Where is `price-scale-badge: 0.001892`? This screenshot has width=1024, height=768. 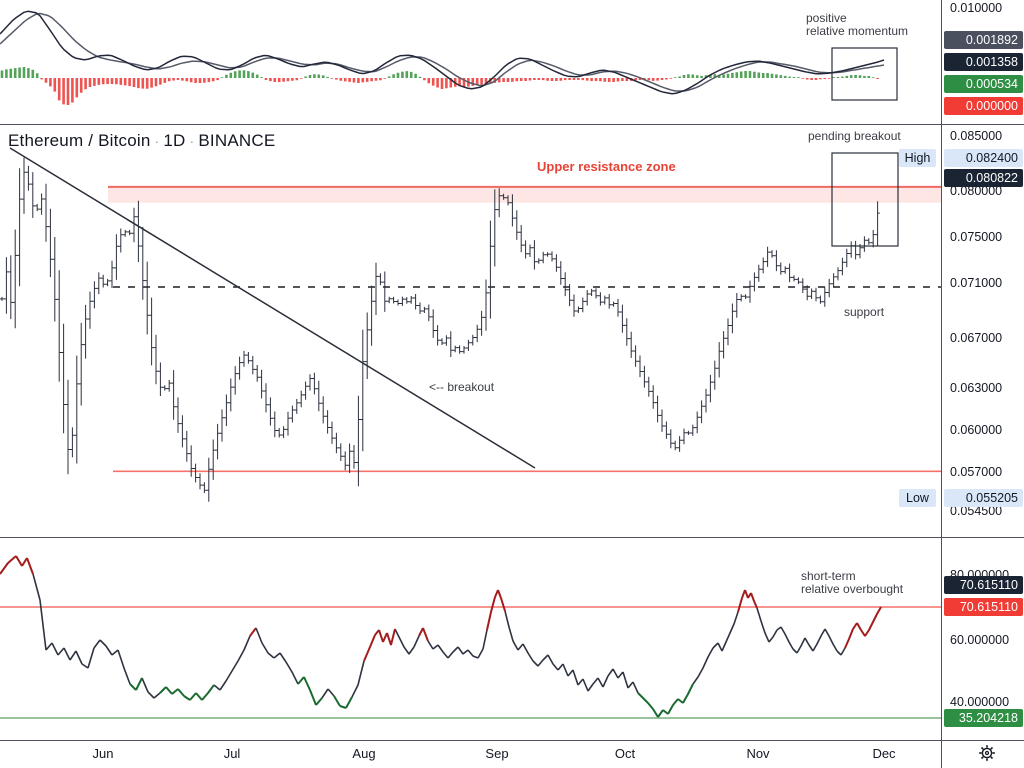
price-scale-badge: 0.001892 is located at coordinates (983, 40).